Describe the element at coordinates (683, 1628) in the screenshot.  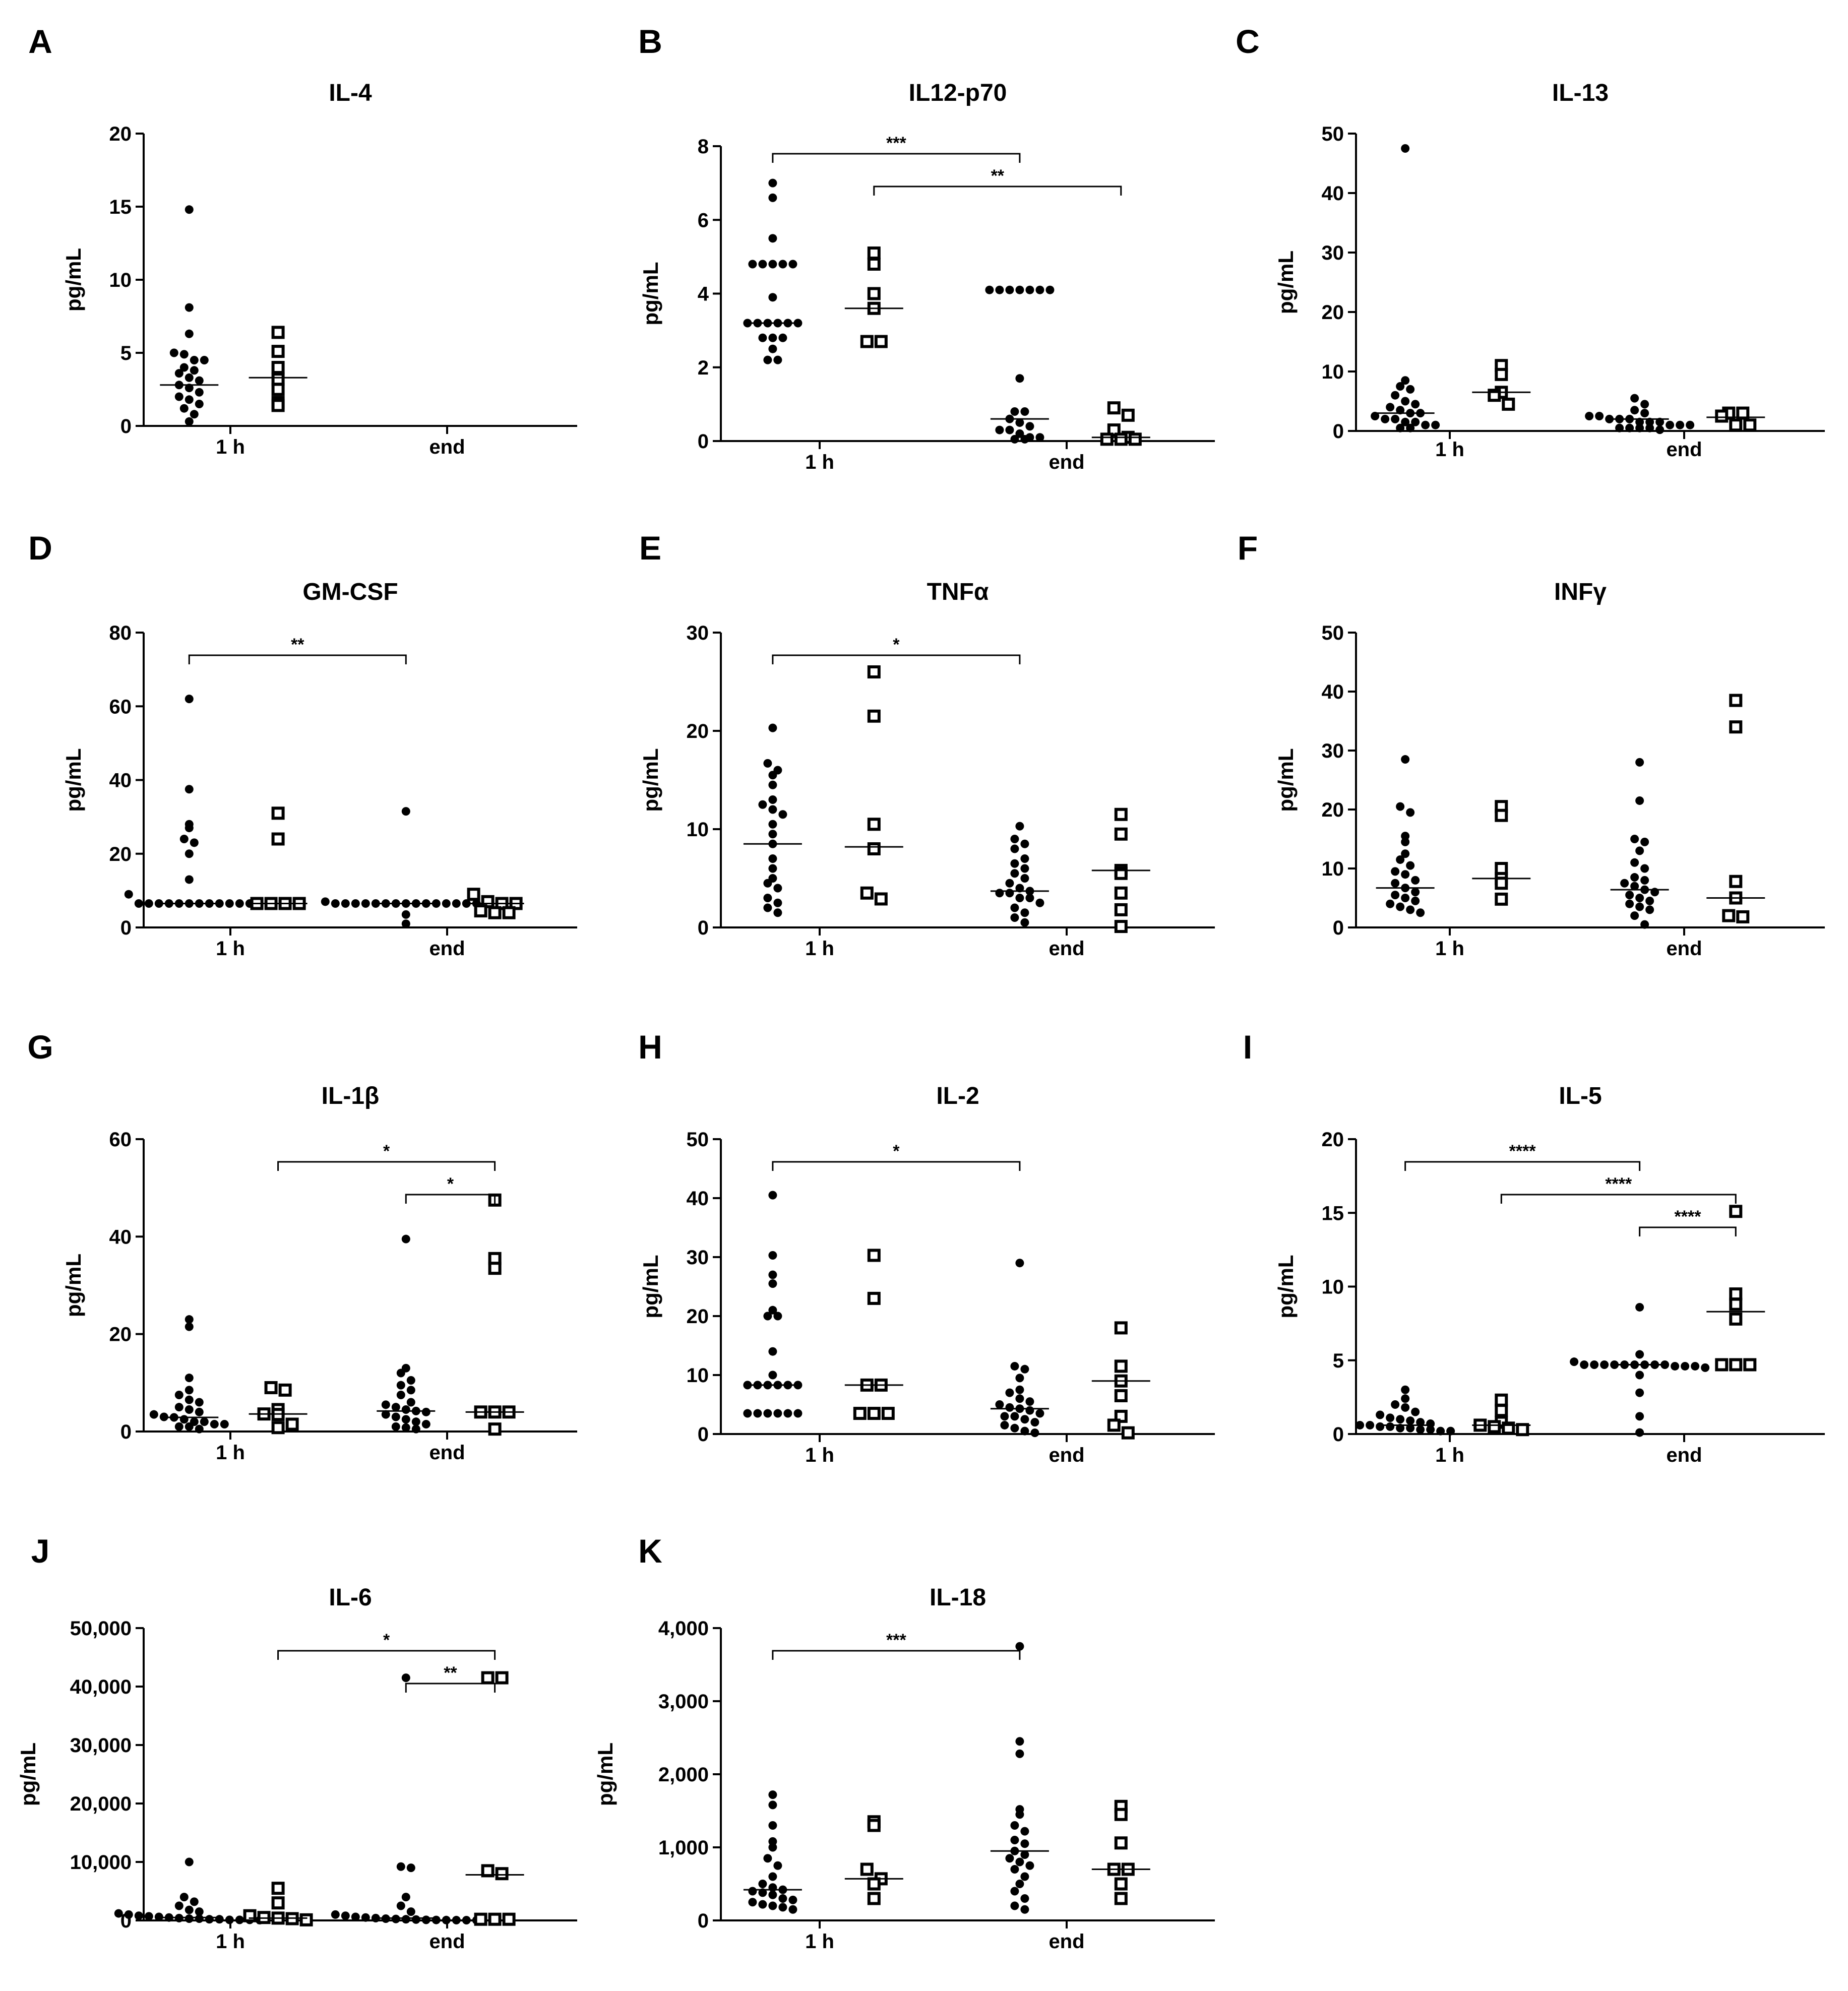
I see `y-tick-label: 4,000` at that location.